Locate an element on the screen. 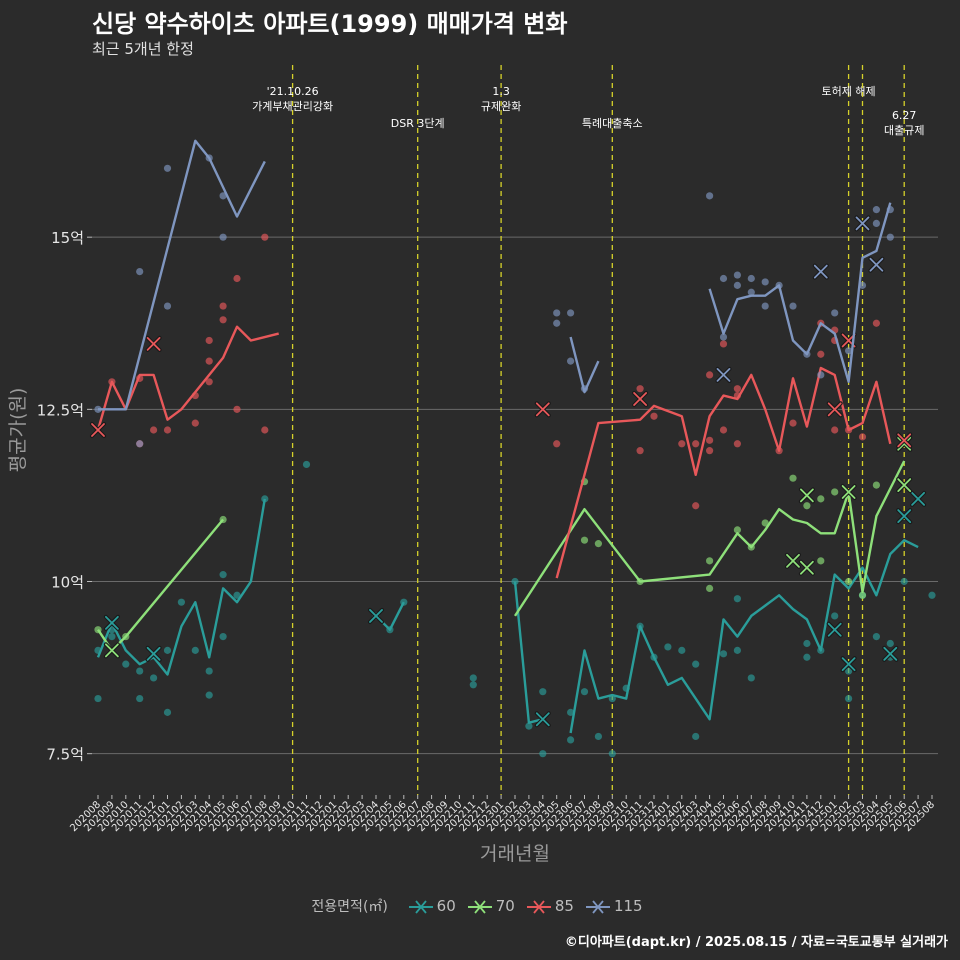  legend-item-85: 85 is located at coordinates (550, 906).